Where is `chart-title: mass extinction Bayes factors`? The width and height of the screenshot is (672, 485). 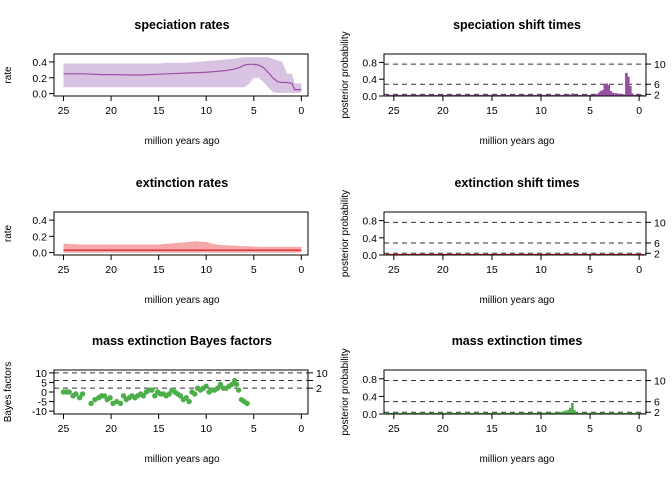 chart-title: mass extinction Bayes factors is located at coordinates (182, 341).